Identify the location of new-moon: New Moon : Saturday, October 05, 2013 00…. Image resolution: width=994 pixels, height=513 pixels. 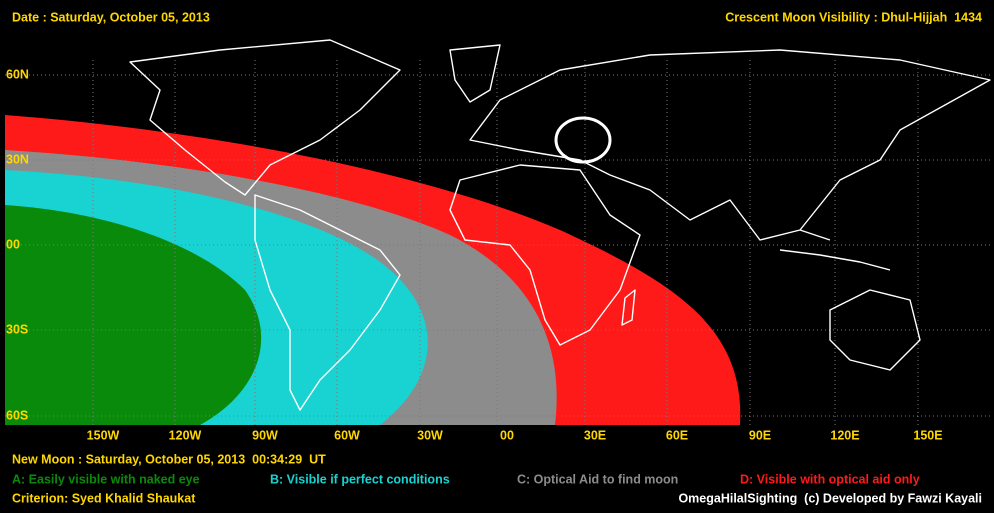
(169, 459).